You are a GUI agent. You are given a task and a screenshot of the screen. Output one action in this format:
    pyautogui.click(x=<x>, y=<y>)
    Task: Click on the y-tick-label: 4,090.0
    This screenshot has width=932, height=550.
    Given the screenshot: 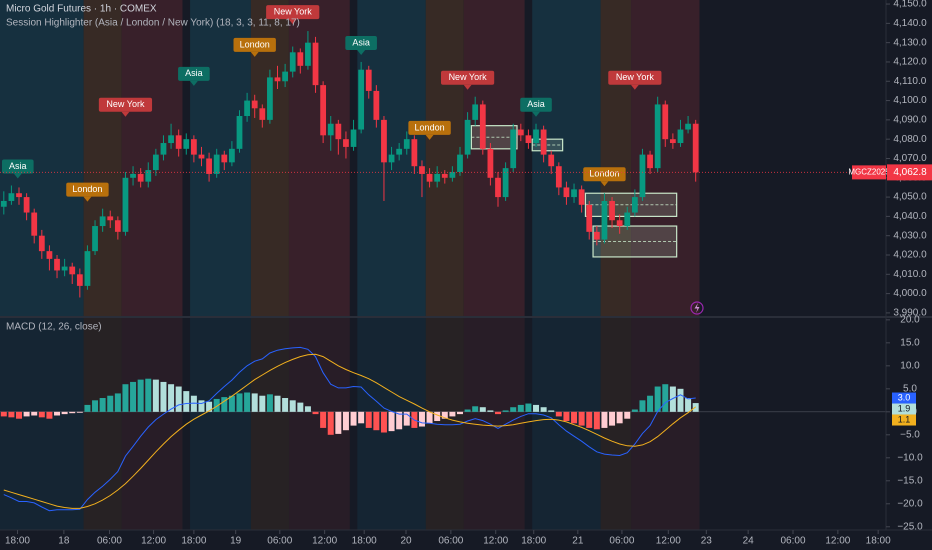 What is the action you would take?
    pyautogui.click(x=910, y=120)
    